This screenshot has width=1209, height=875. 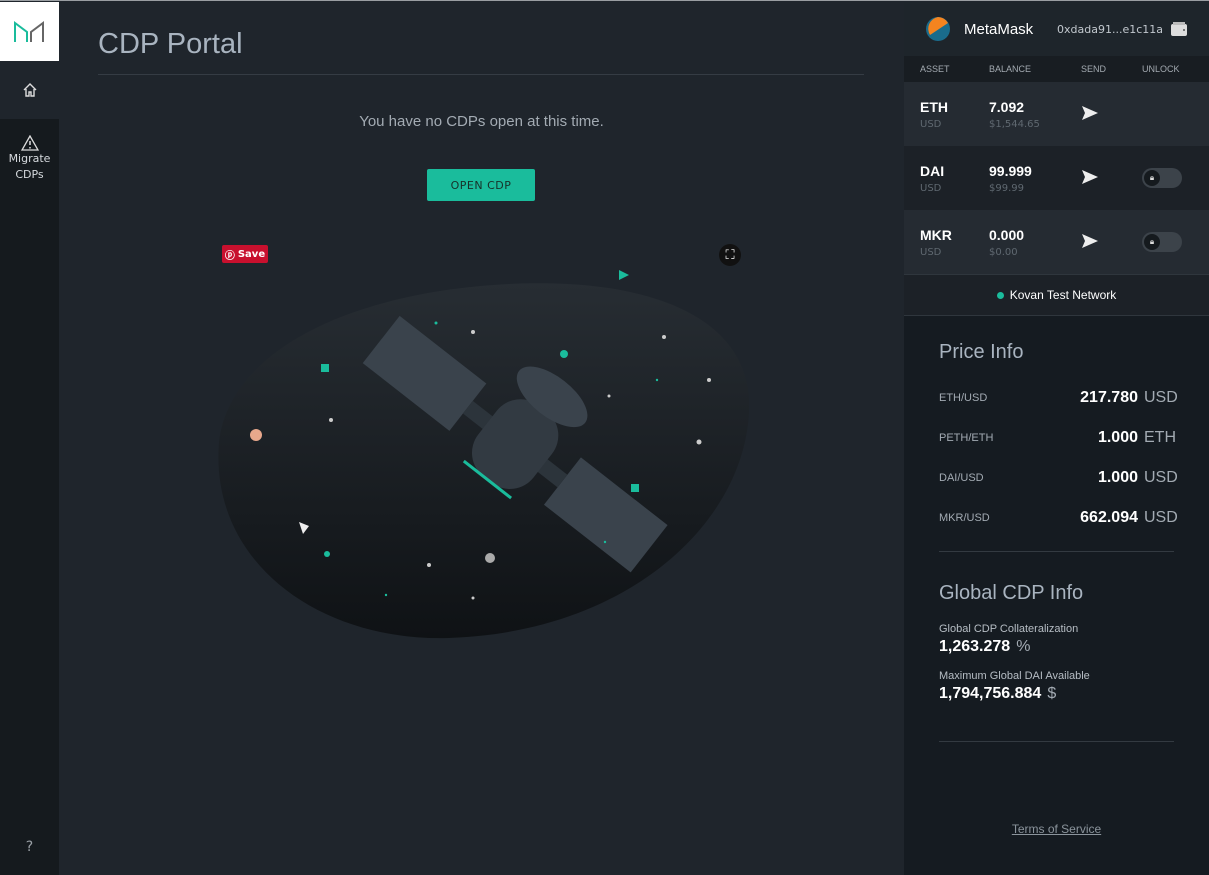 What do you see at coordinates (990, 693) in the screenshot?
I see `max-dai-number: 1,794,756.884` at bounding box center [990, 693].